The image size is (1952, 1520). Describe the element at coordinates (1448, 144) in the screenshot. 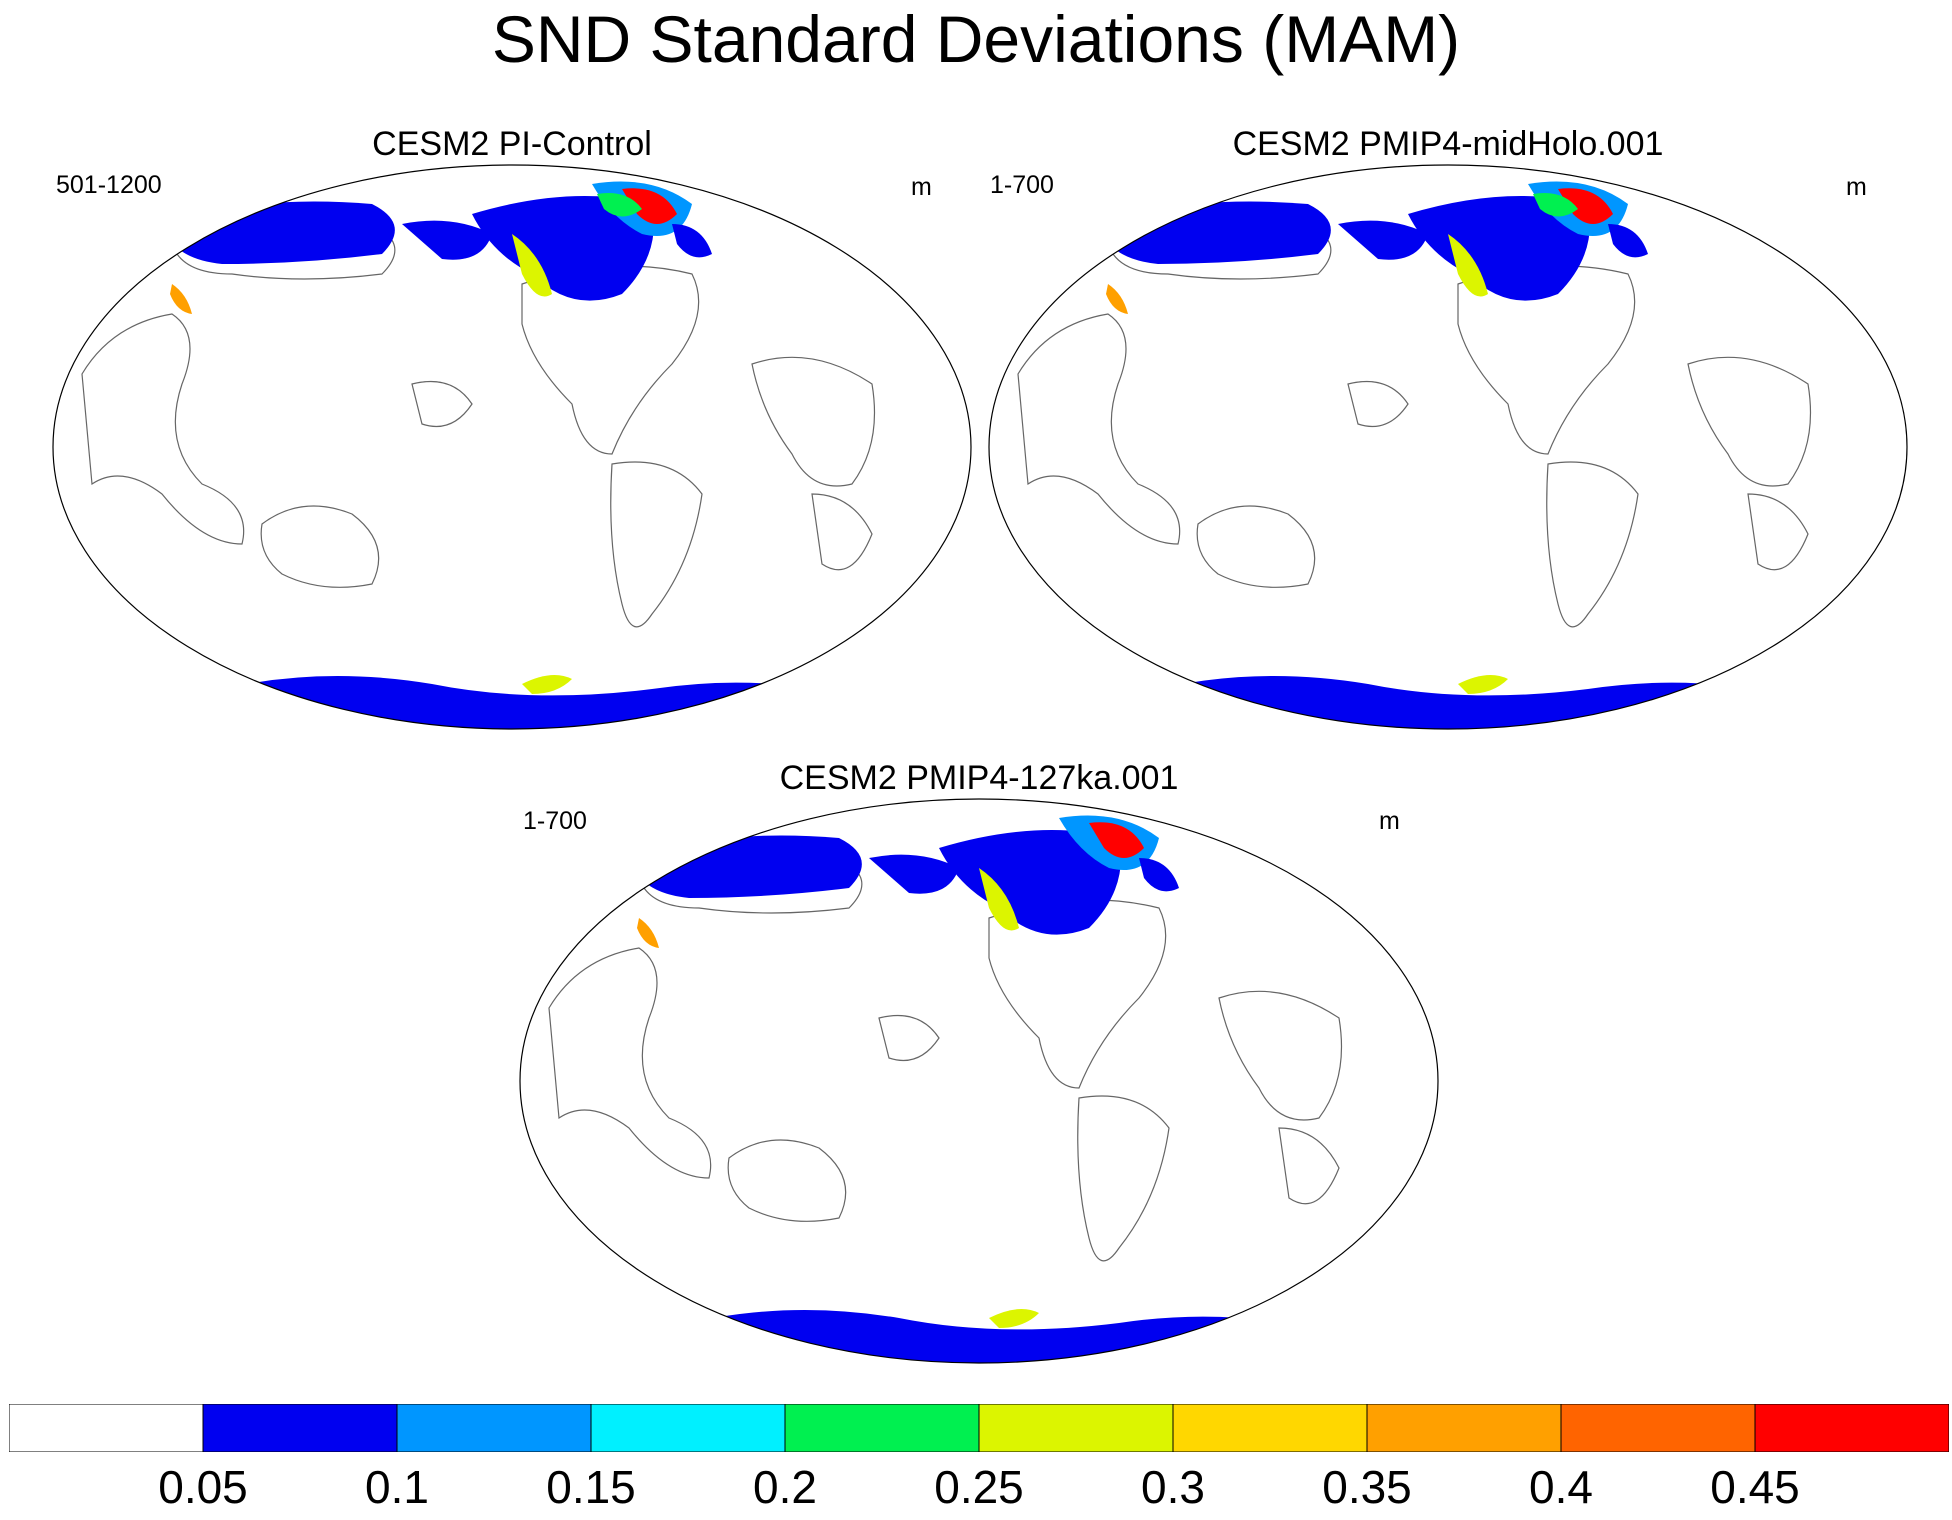

I see `panel-title: CESM2 PMIP4-midHolo.001` at that location.